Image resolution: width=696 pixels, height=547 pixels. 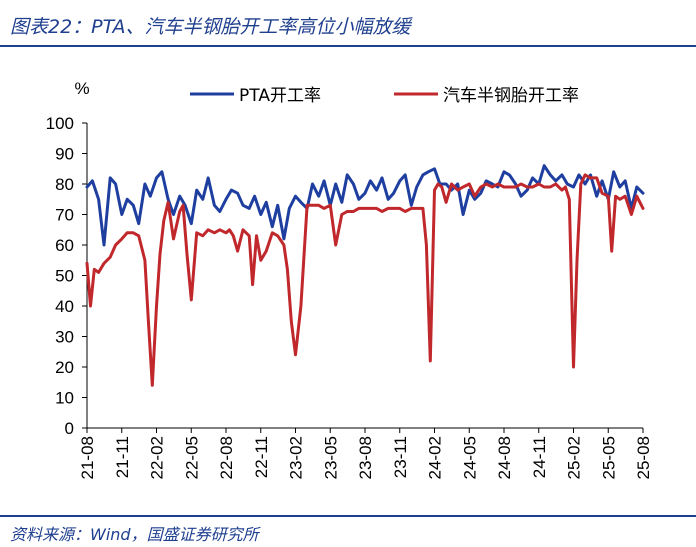 I want to click on x-tick-label: 23-11, so click(x=400, y=457).